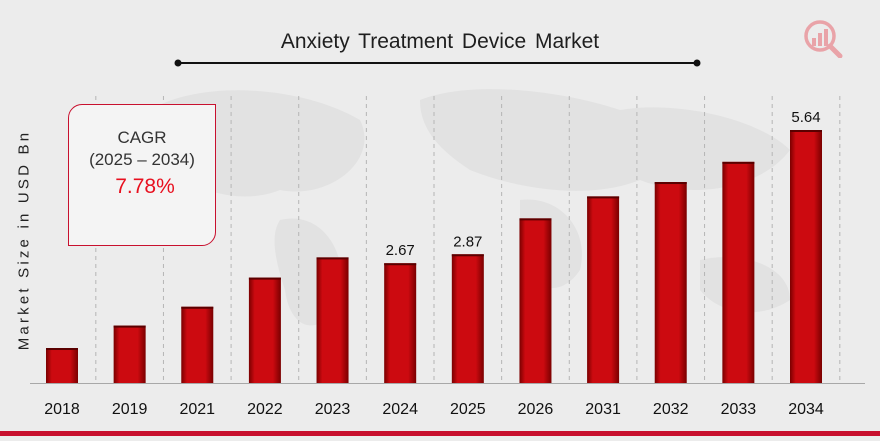 Image resolution: width=880 pixels, height=441 pixels. What do you see at coordinates (264, 278) in the screenshot?
I see `bar-top-edge-2022` at bounding box center [264, 278].